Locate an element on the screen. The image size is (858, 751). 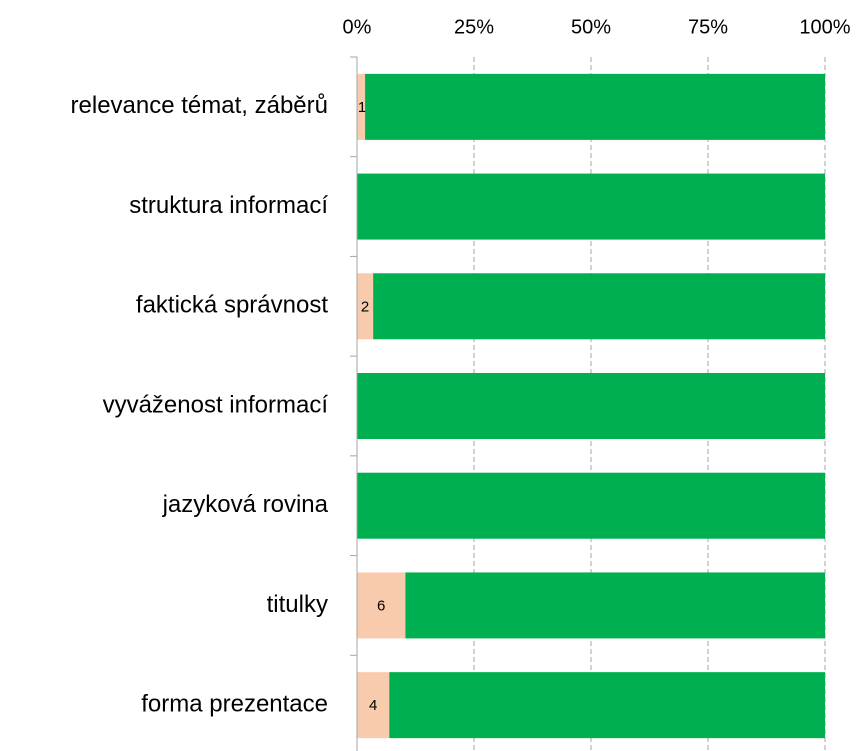
x-tick-label: 0% is located at coordinates (357, 27).